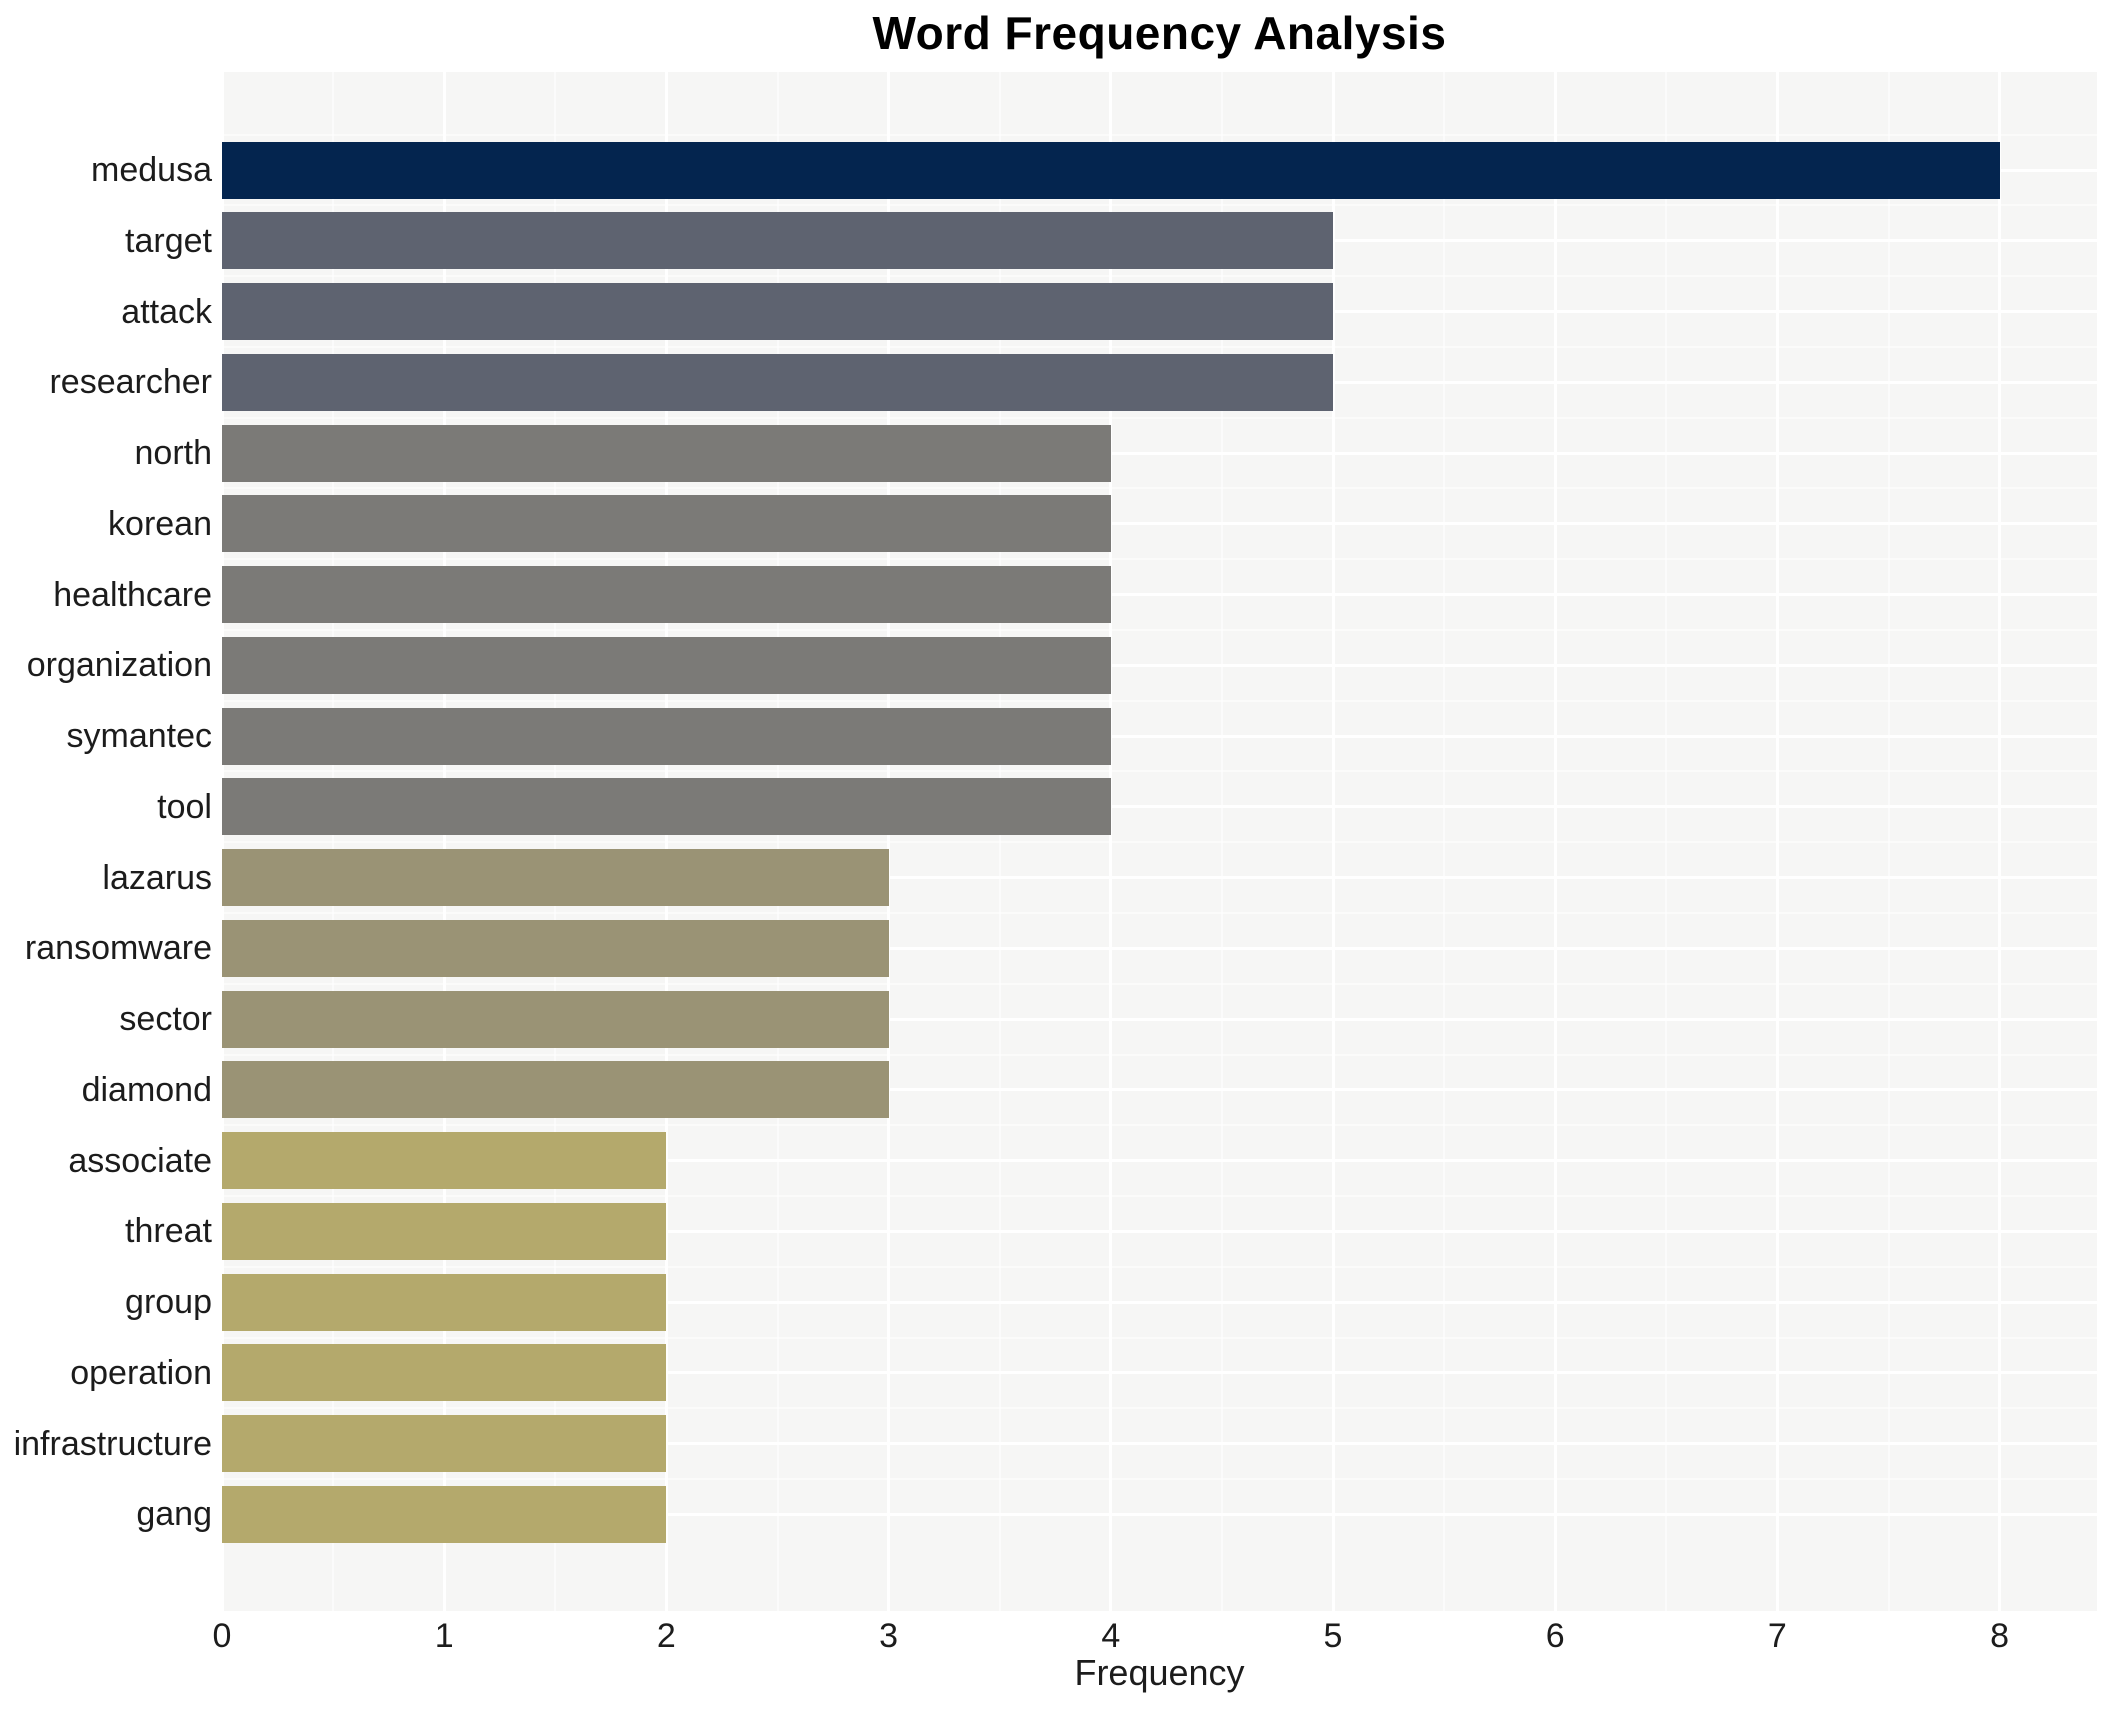 The image size is (2103, 1710). I want to click on bar-associate, so click(444, 1161).